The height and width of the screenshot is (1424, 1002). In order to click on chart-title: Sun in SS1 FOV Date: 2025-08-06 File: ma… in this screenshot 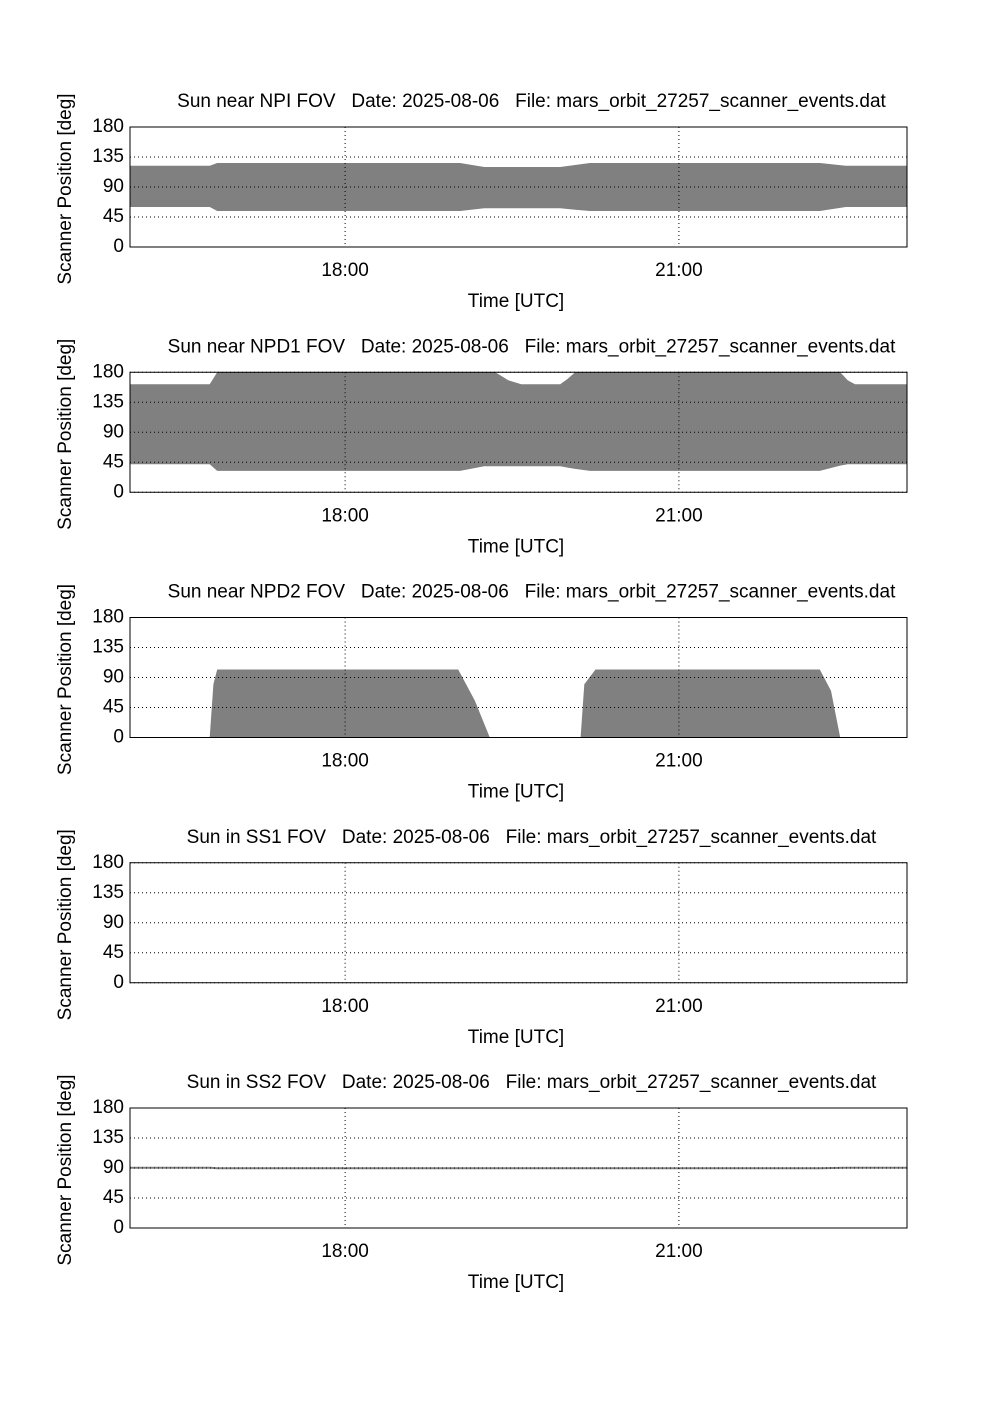, I will do `click(532, 837)`.